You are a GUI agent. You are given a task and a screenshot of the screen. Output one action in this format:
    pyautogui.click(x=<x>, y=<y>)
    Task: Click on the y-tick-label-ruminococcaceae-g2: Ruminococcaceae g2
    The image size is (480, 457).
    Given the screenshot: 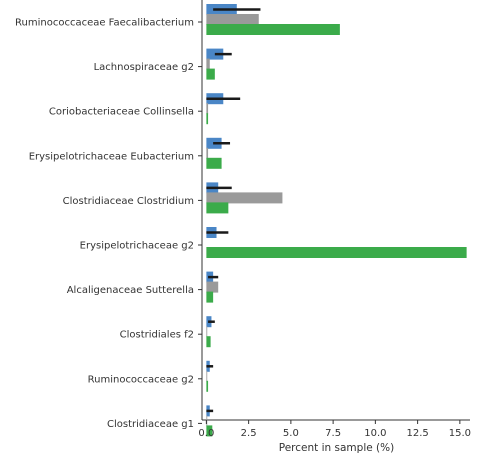 What is the action you would take?
    pyautogui.click(x=141, y=379)
    